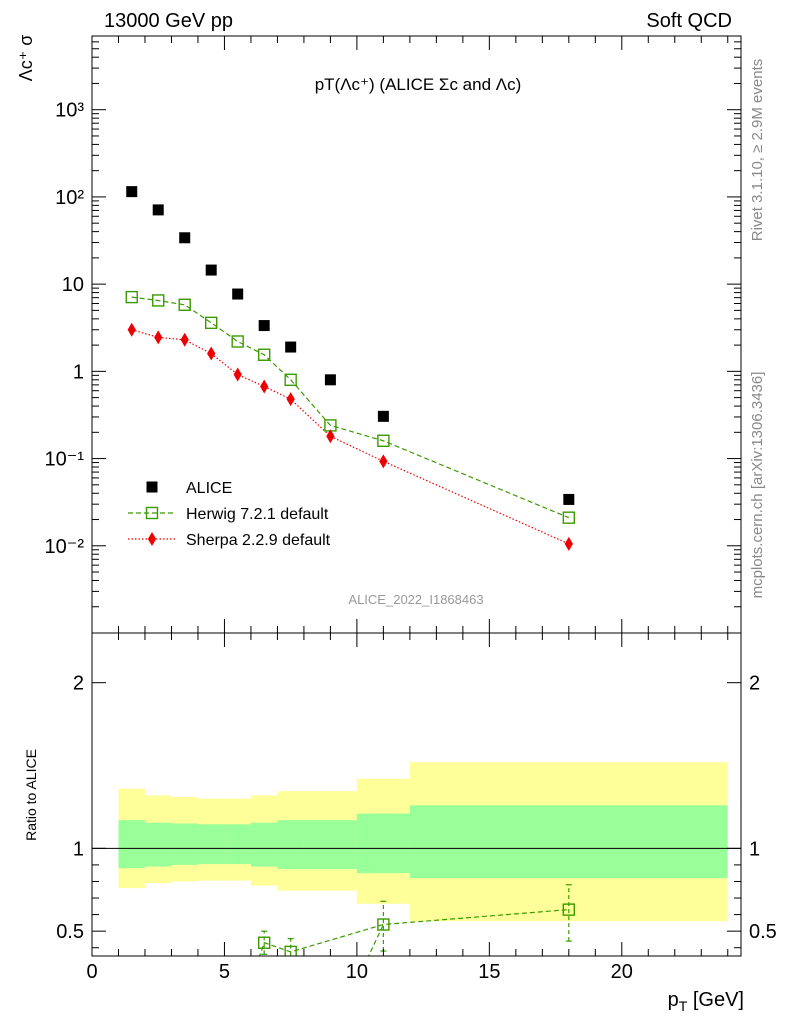 The image size is (786, 1024). I want to click on herwig-line, so click(350, 407).